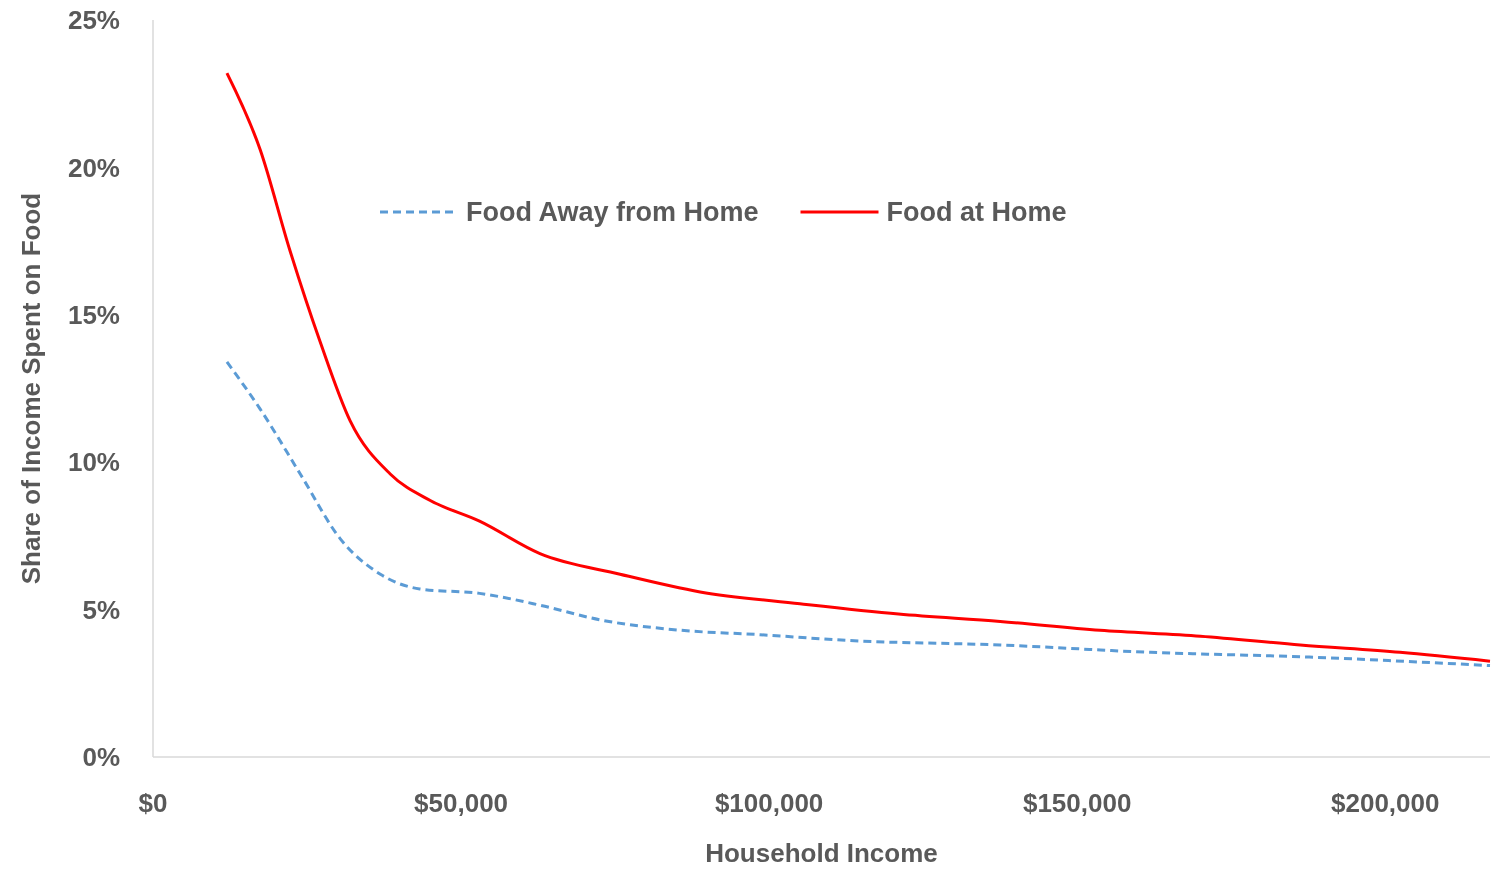  I want to click on y-tick-label: 20%, so click(93, 167).